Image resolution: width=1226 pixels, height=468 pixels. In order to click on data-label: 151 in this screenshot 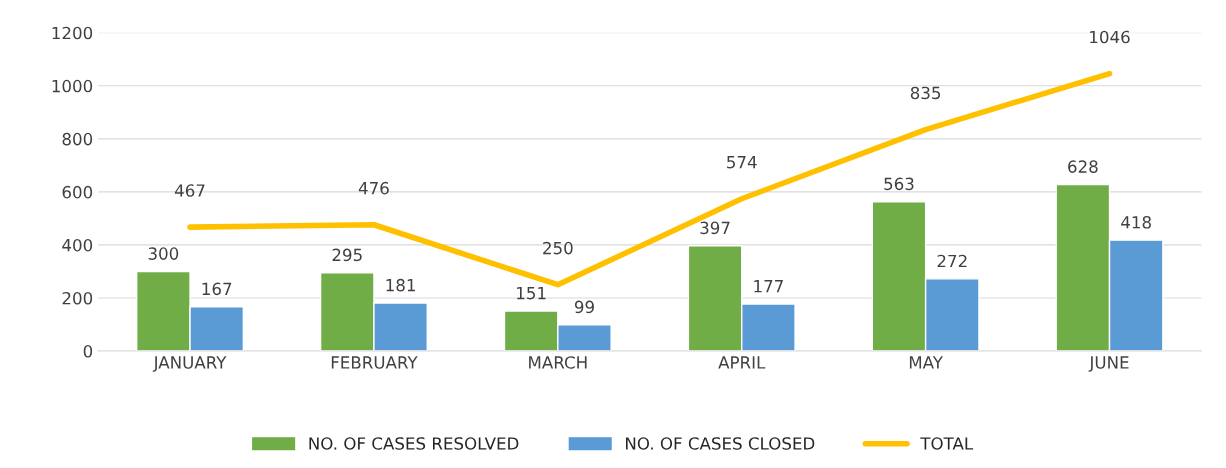, I will do `click(531, 293)`.